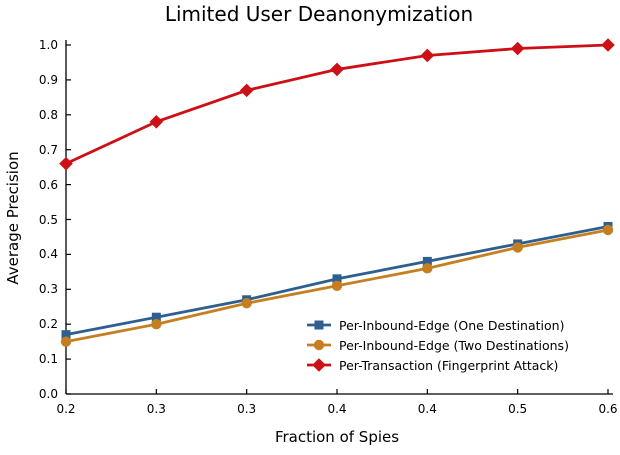  Describe the element at coordinates (48, 114) in the screenshot. I see `y-tick-label: 0.8` at that location.